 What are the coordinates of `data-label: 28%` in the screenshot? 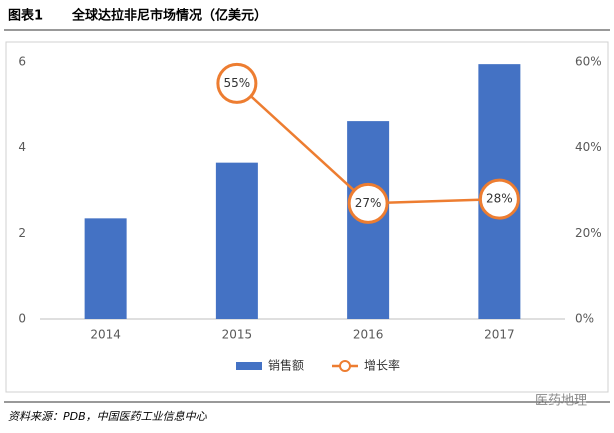 It's located at (499, 199).